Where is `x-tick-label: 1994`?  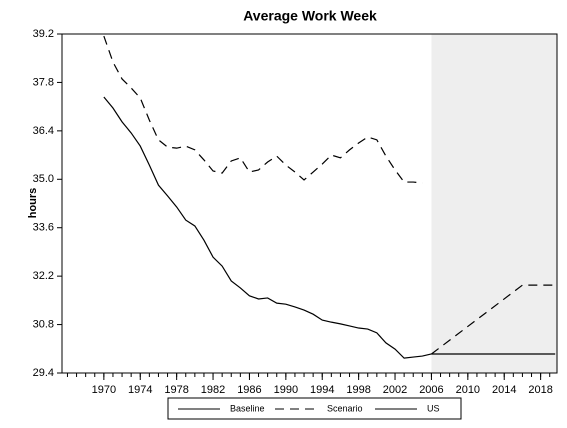
x-tick-label: 1994 is located at coordinates (322, 390).